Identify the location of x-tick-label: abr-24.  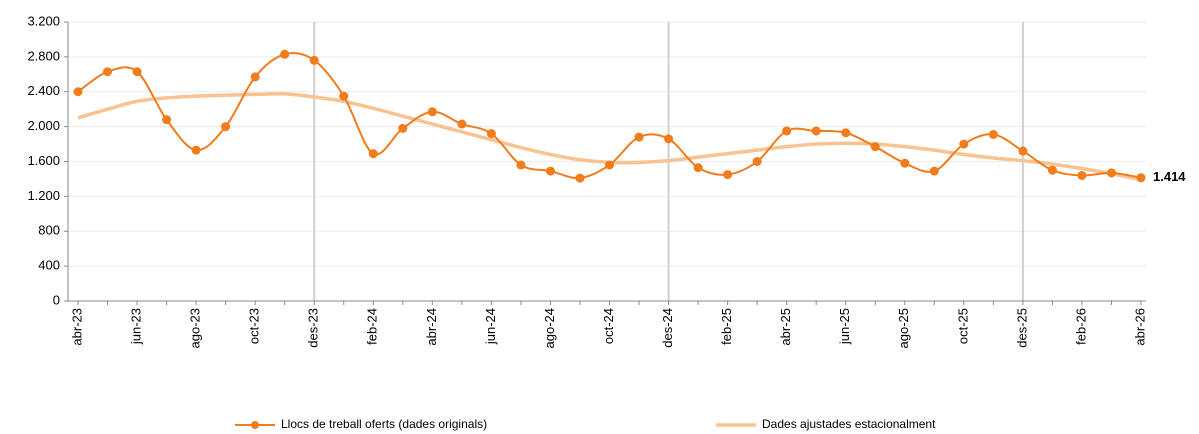
(431, 327).